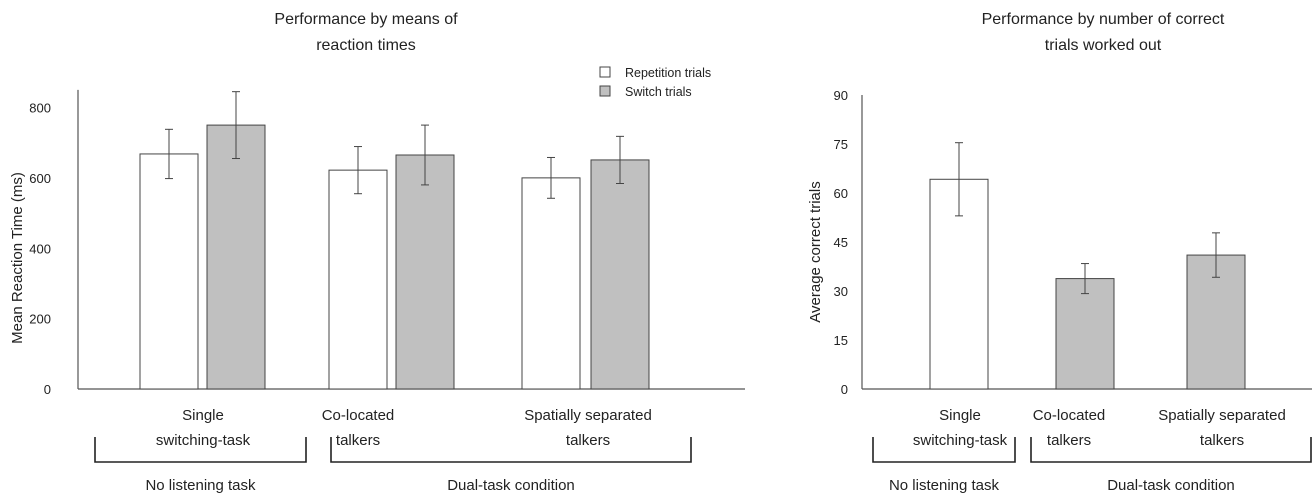  I want to click on y-axis-label: Average correct trials, so click(815, 251).